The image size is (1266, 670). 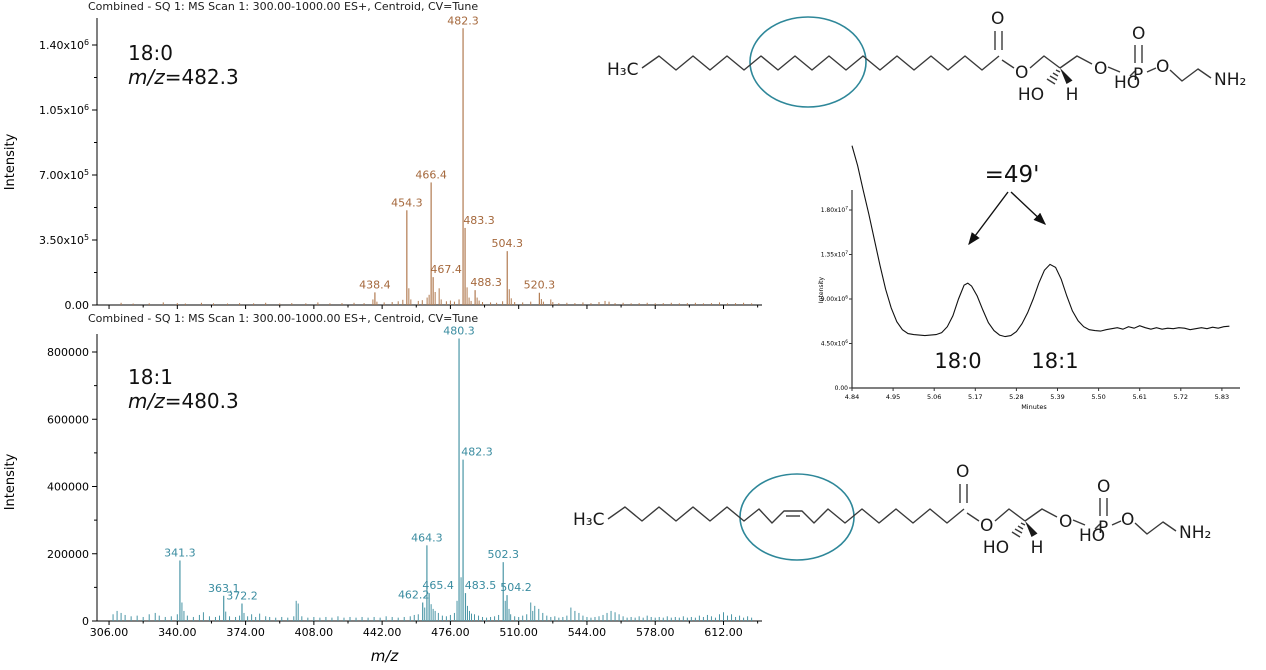 I want to click on annotation-arrow-right, so click(x=1028, y=208).